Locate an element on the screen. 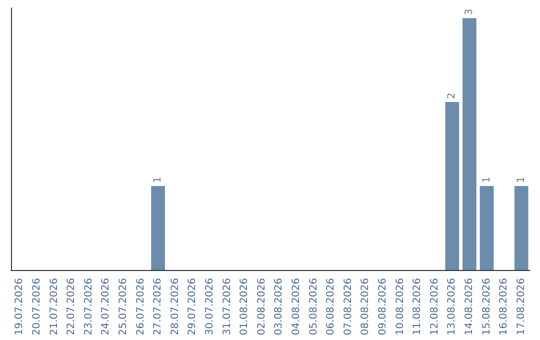  x-tick-label: 29.07.2026 is located at coordinates (192, 307).